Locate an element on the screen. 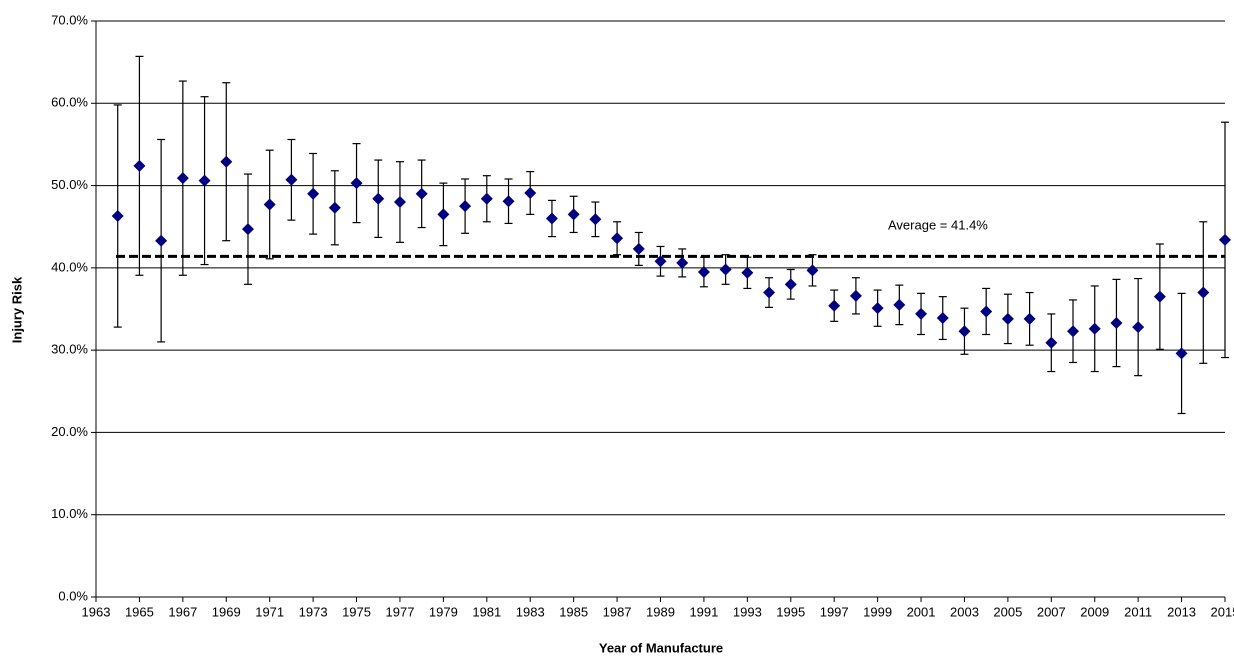 This screenshot has height=657, width=1234. x-tick-label: 1975 is located at coordinates (356, 611).